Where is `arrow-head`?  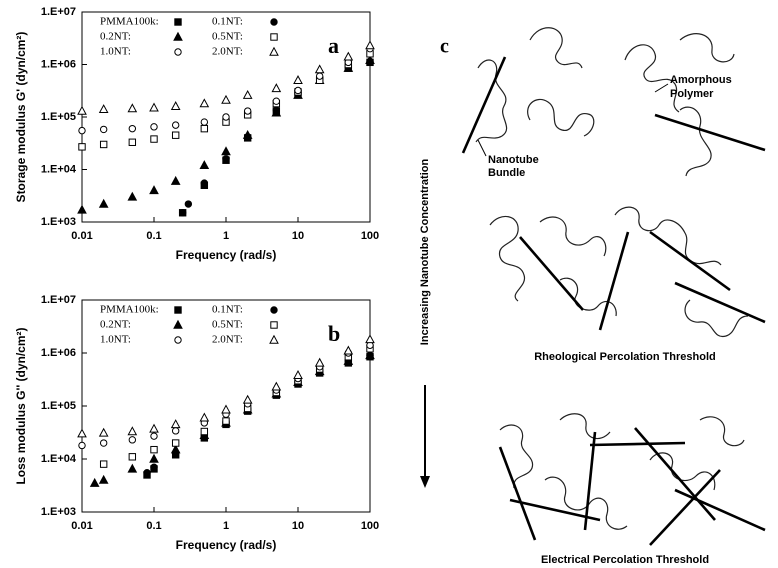
arrow-head is located at coordinates (425, 482).